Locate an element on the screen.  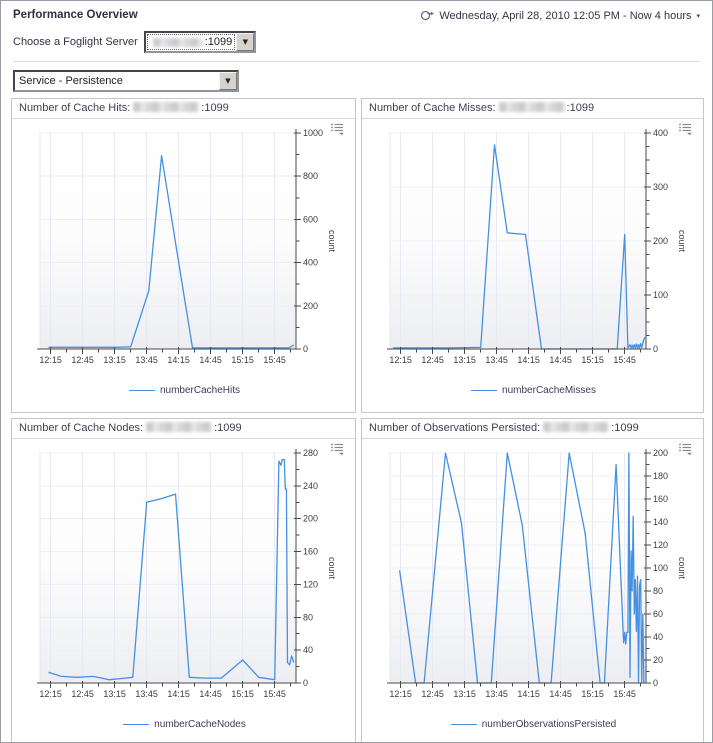
panel-title-cache-hits: Number of Cache Hits: :1099 is located at coordinates (183, 109).